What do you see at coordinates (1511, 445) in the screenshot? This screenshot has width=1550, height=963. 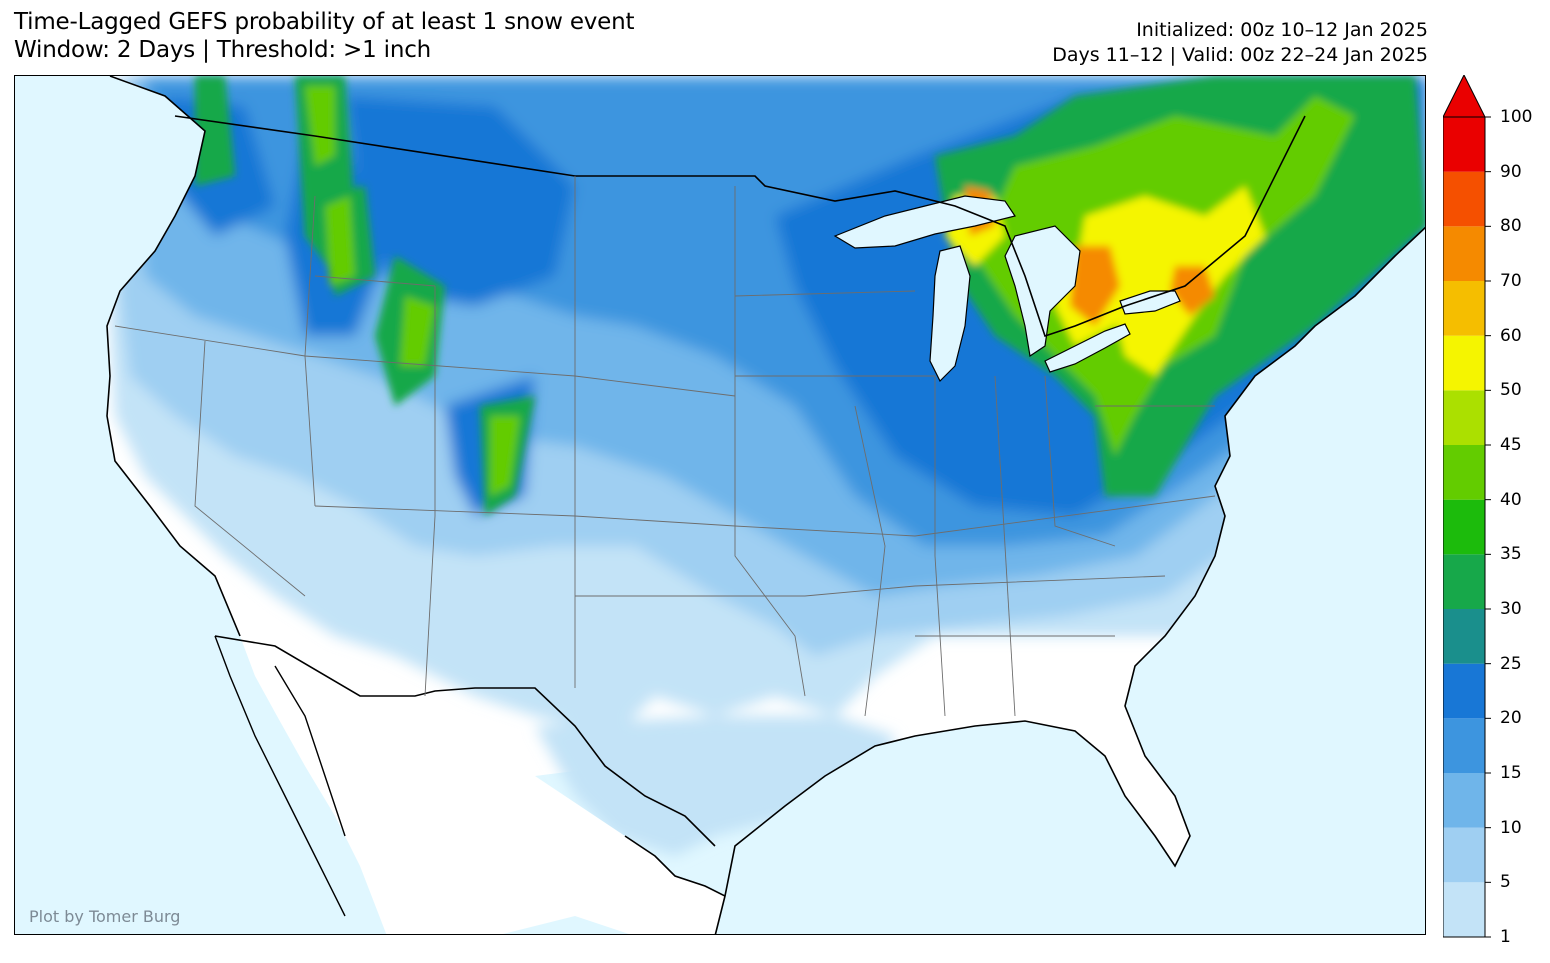 I see `colorbar-tick-label: 45` at bounding box center [1511, 445].